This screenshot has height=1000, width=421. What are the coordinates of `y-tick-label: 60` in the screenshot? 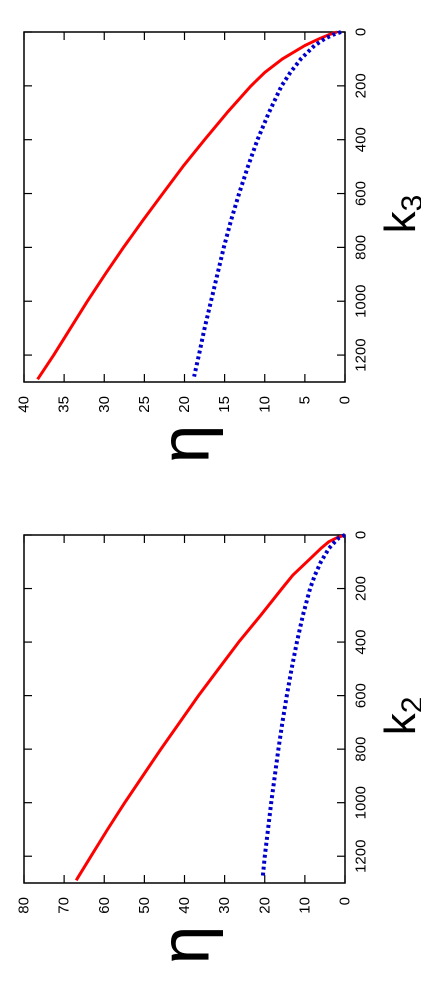 It's located at (104, 905).